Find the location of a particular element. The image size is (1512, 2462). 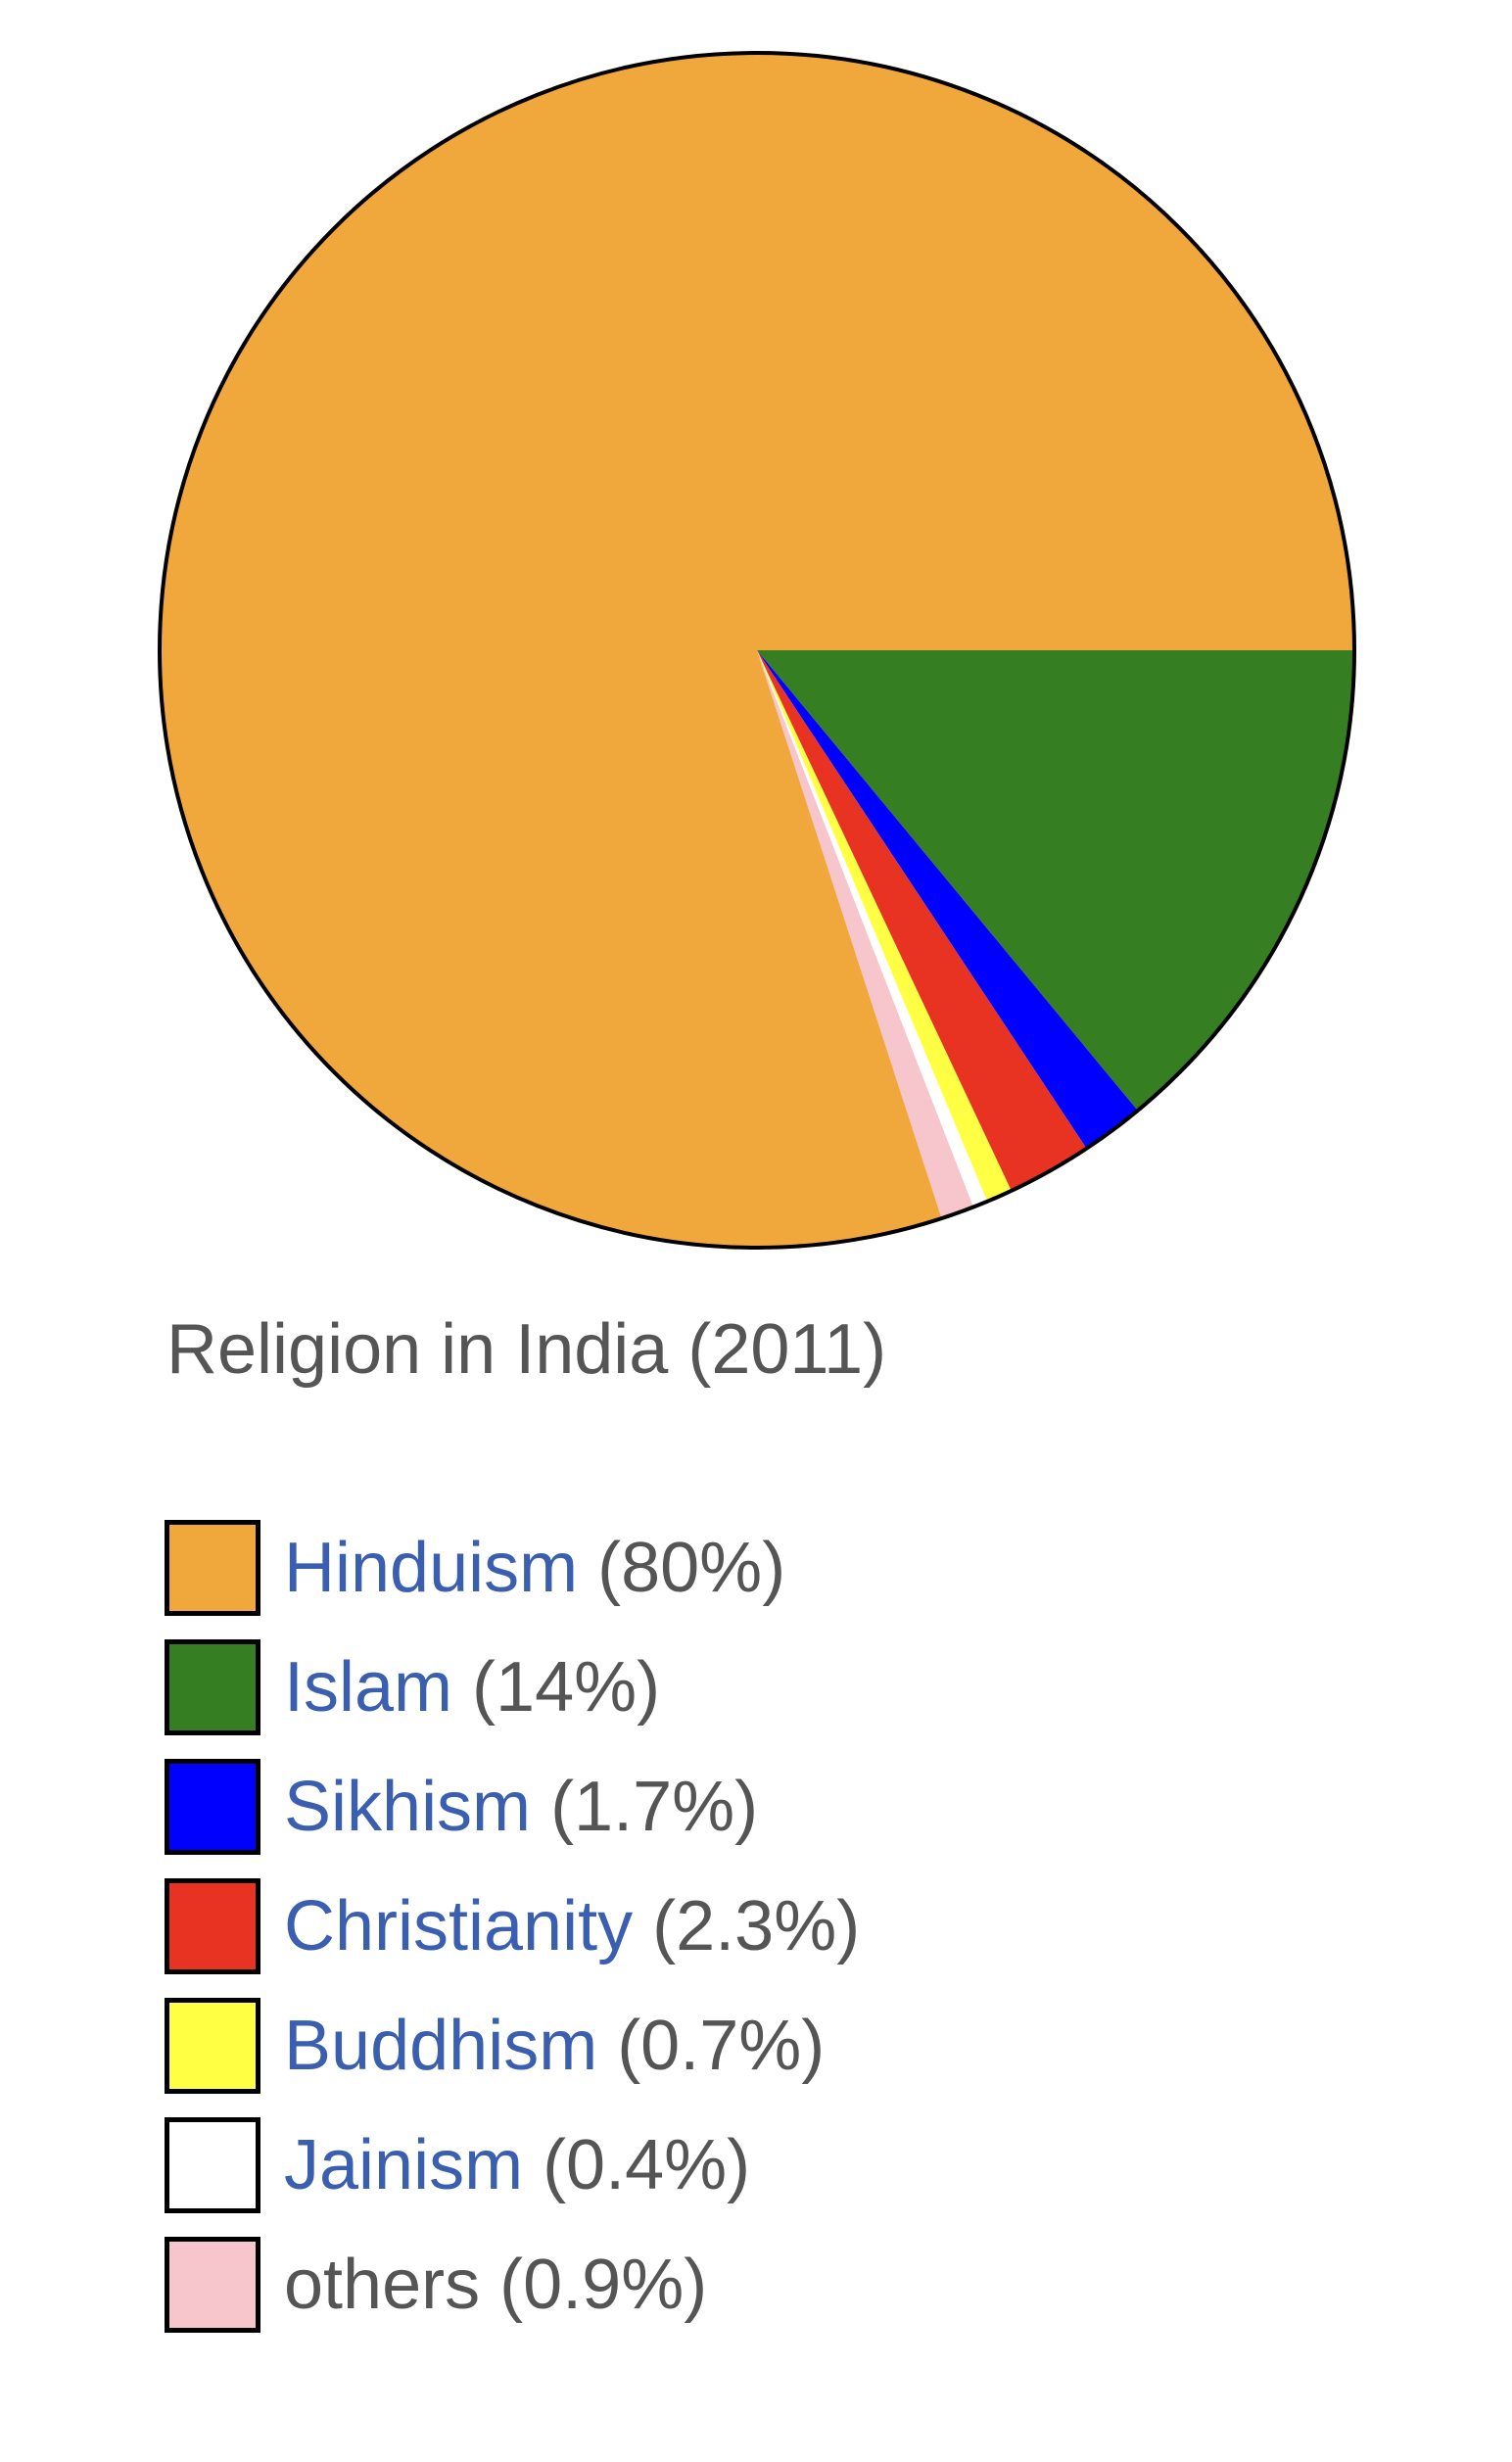

pie-slice-jainism is located at coordinates (873, 928).